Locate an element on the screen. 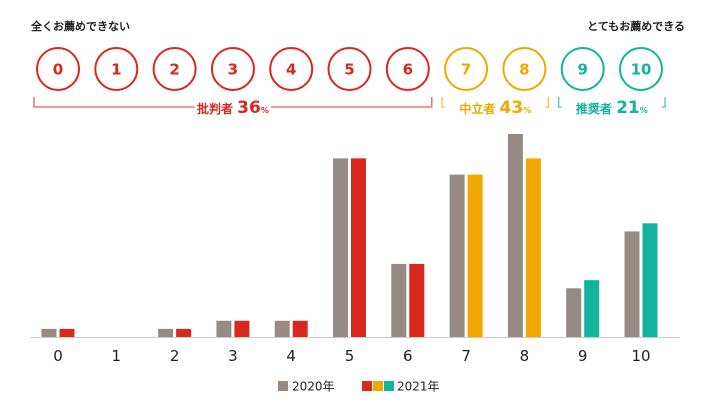  group-label-promoter: 推奨者 21% is located at coordinates (612, 108).